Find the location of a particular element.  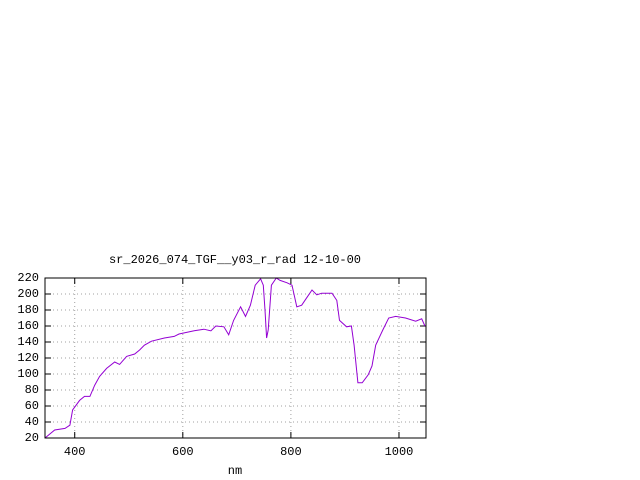

y-tick-label: 200 is located at coordinates (28, 294).